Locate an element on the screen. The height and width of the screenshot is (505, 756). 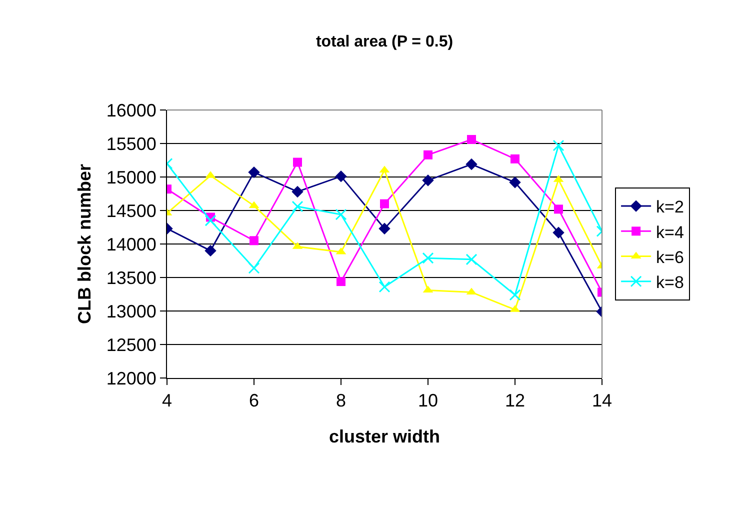
chart-title: total area (P = 0.5) is located at coordinates (385, 42).